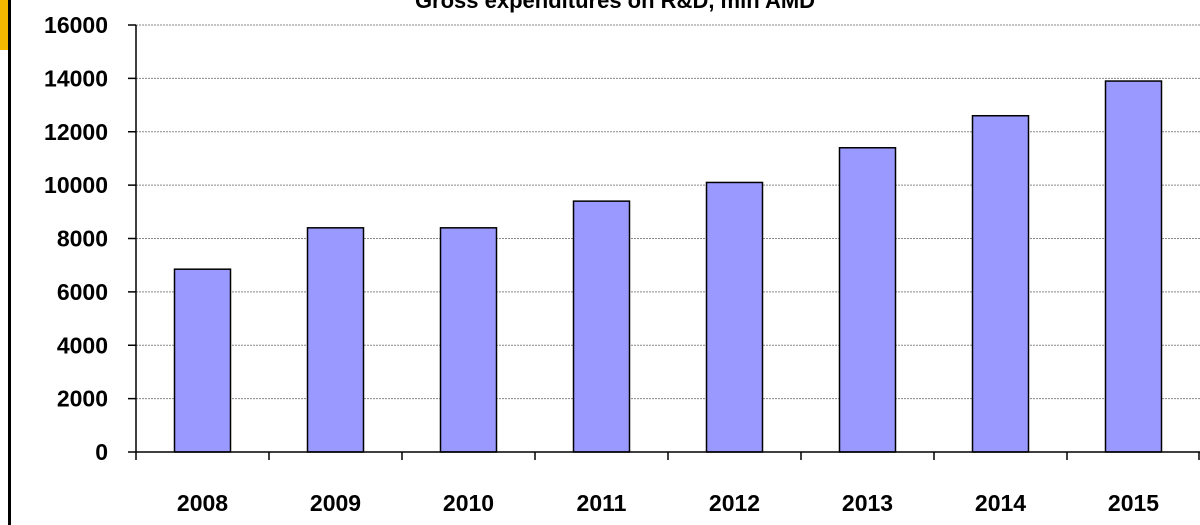 The image size is (1200, 525). Describe the element at coordinates (1133, 503) in the screenshot. I see `x-tick-label: 2015` at that location.